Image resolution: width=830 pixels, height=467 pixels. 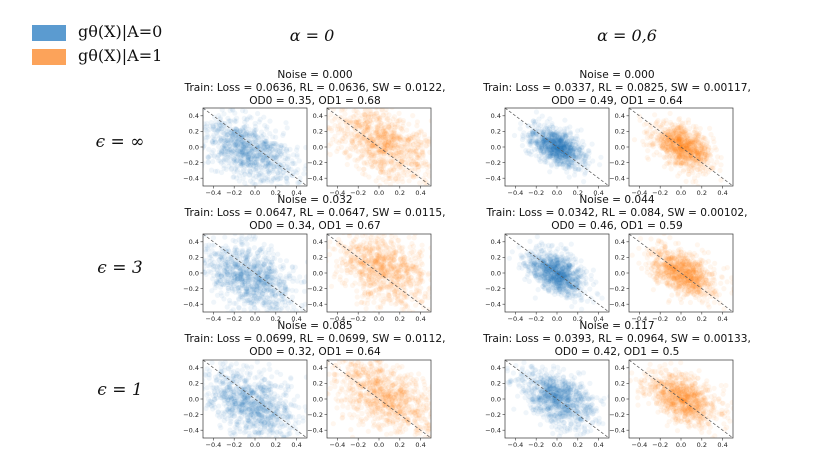 What do you see at coordinates (194, 258) in the screenshot?
I see `y-tick-label: 0.2` at bounding box center [194, 258].